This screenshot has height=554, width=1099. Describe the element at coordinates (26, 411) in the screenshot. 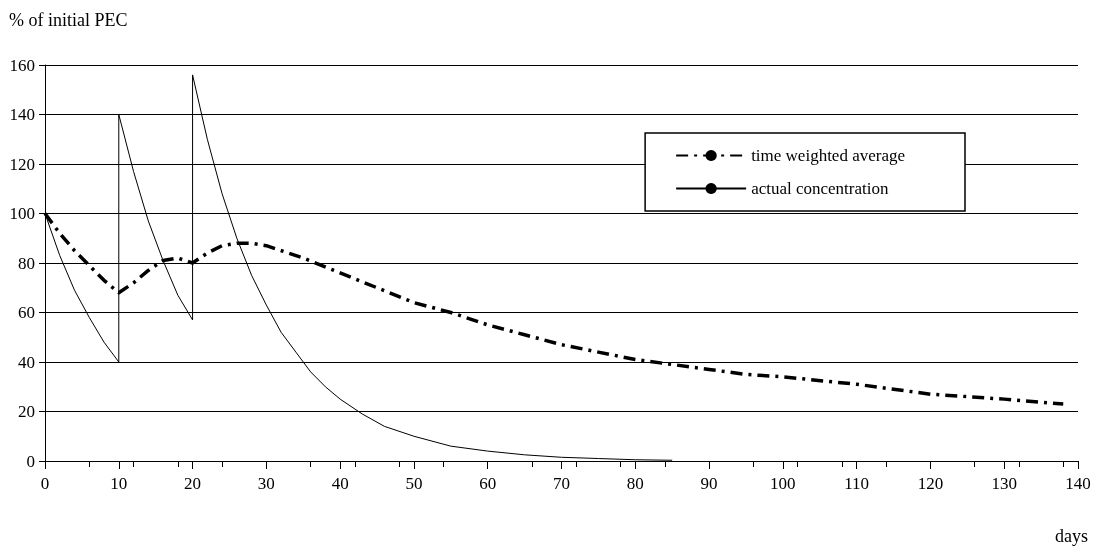

I see `y-tick-label: 20` at that location.